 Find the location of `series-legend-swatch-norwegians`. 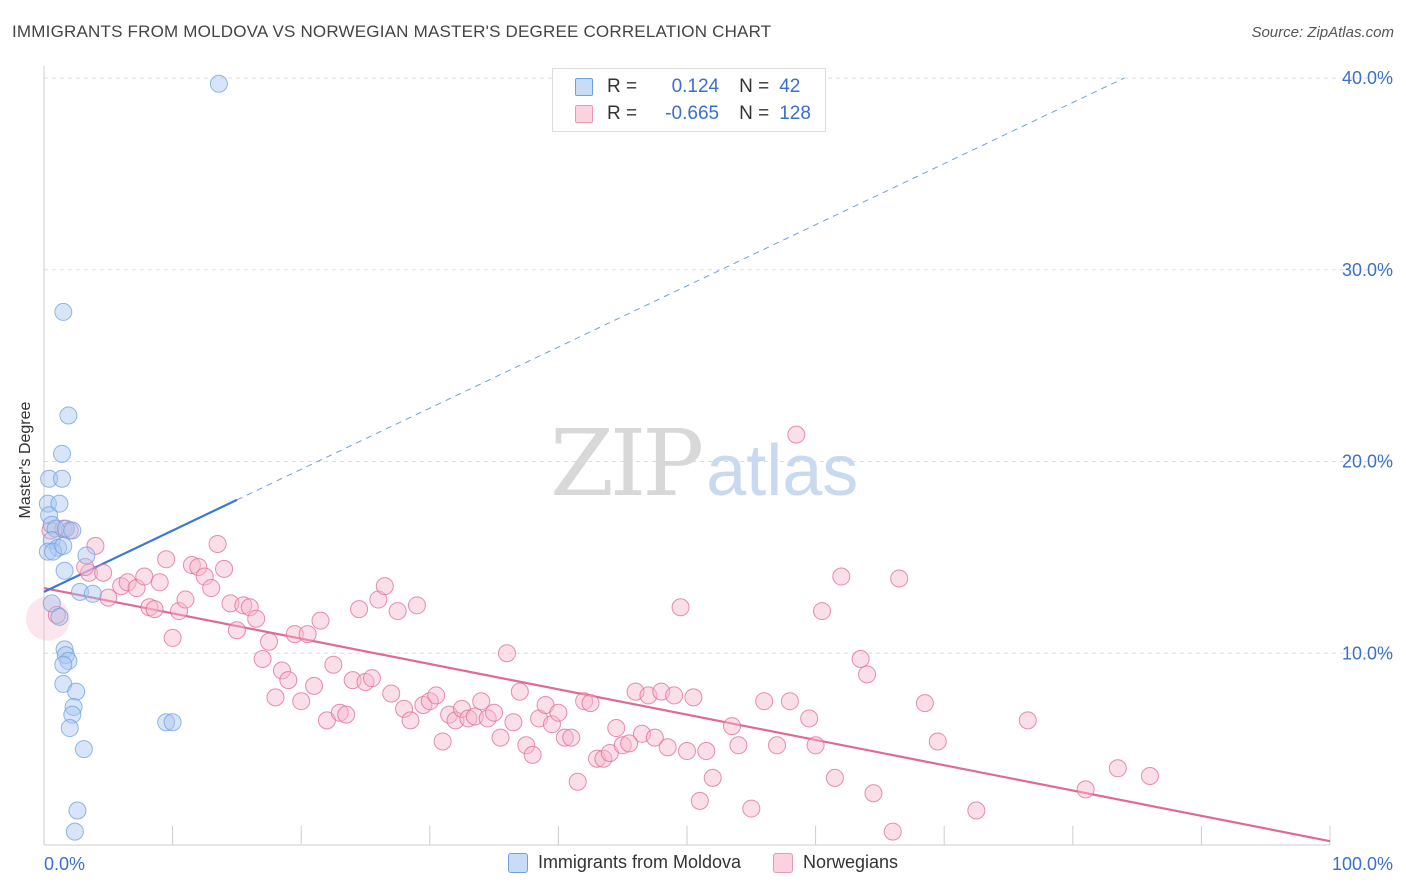

series-legend-swatch-norwegians is located at coordinates (783, 862).